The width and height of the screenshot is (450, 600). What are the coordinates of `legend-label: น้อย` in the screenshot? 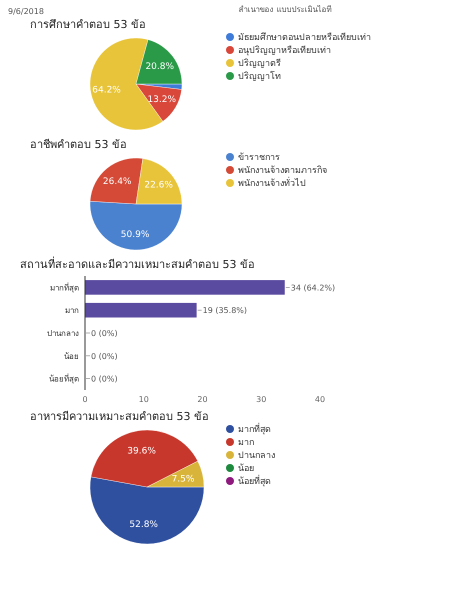 It's located at (246, 468).